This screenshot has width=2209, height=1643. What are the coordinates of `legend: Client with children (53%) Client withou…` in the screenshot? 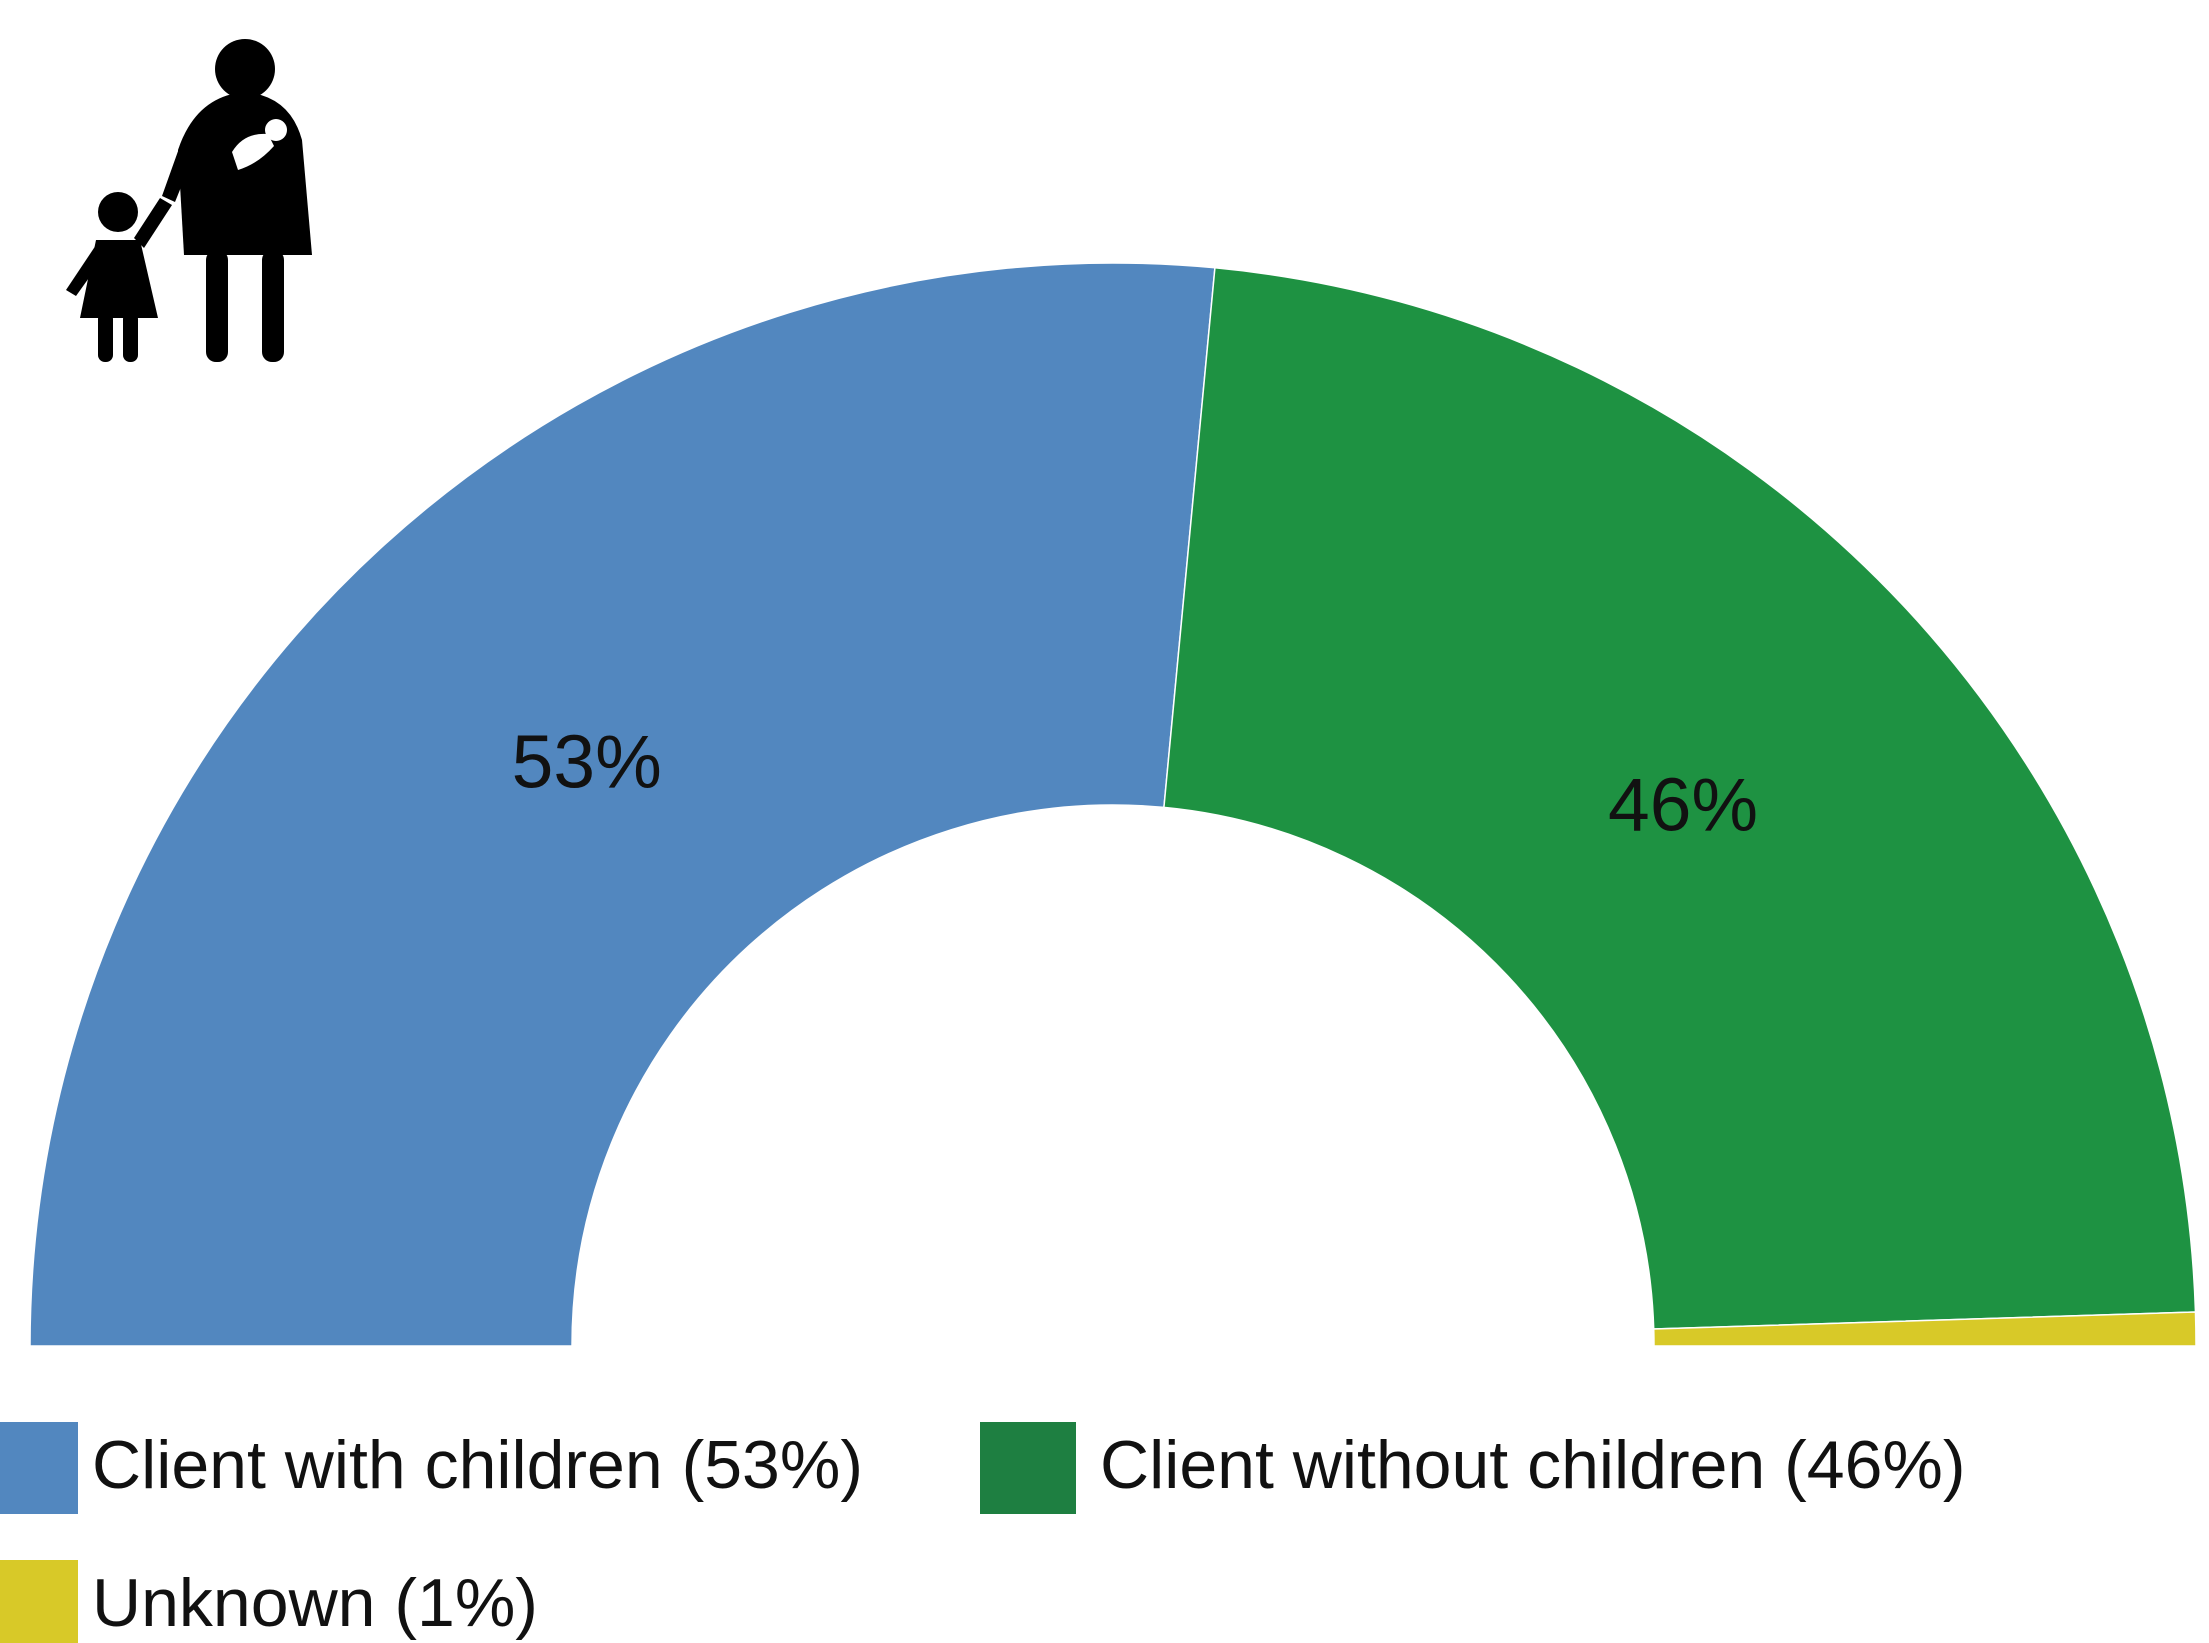 It's located at (983, 1532).